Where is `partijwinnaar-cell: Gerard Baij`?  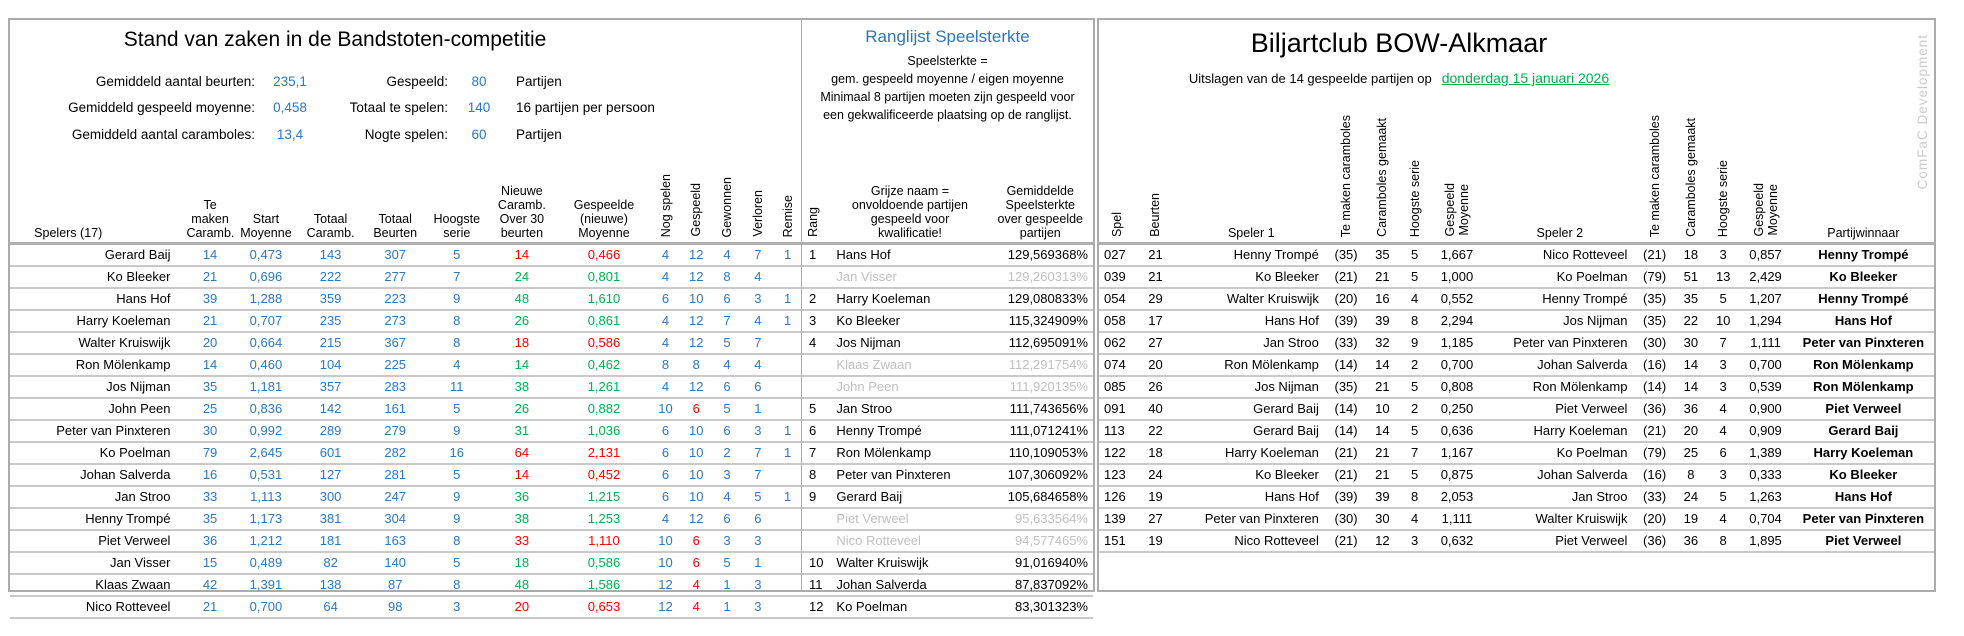
partijwinnaar-cell: Gerard Baij is located at coordinates (1863, 431).